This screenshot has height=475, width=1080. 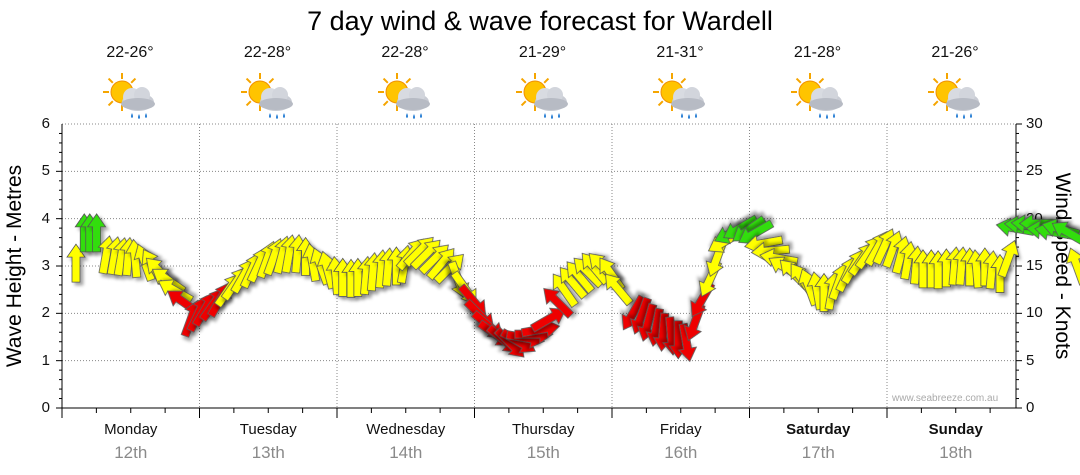 I want to click on day-date-label: 13th, so click(x=268, y=452).